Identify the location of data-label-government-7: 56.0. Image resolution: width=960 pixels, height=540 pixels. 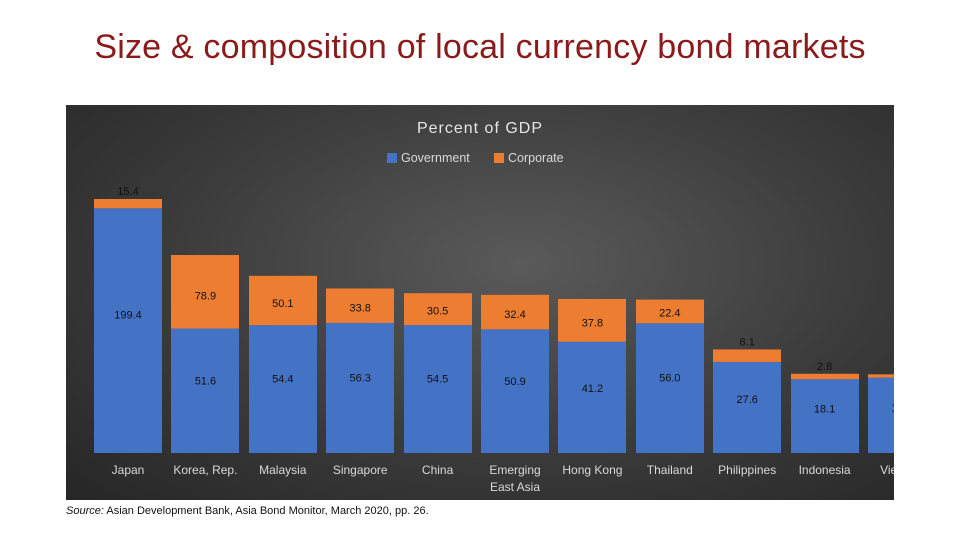
(669, 379).